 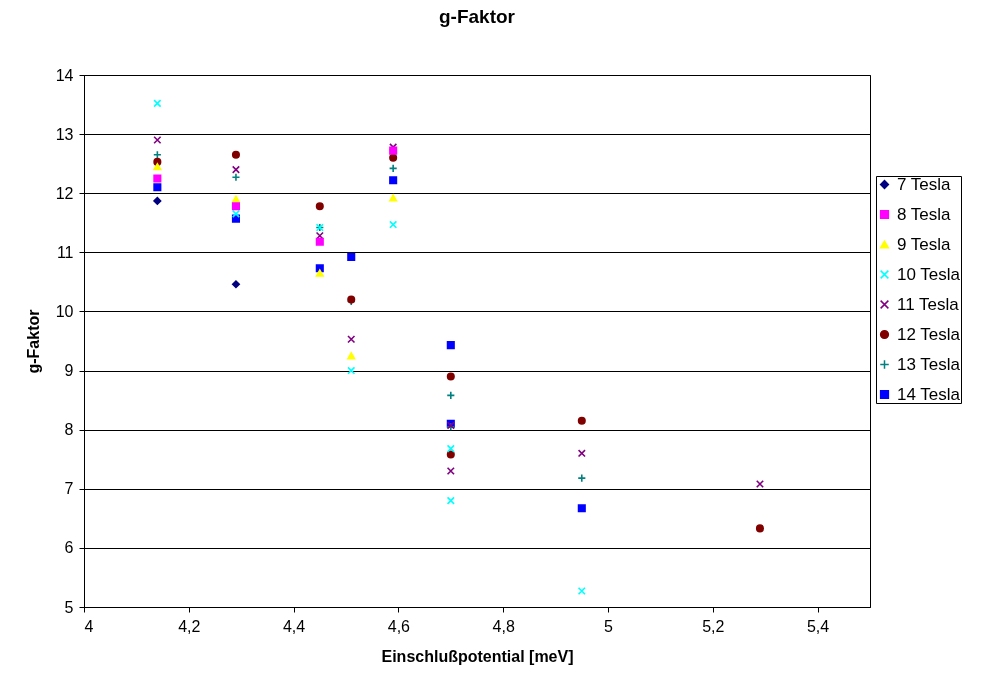 I want to click on legend-label: 7 Tesla, so click(x=924, y=184).